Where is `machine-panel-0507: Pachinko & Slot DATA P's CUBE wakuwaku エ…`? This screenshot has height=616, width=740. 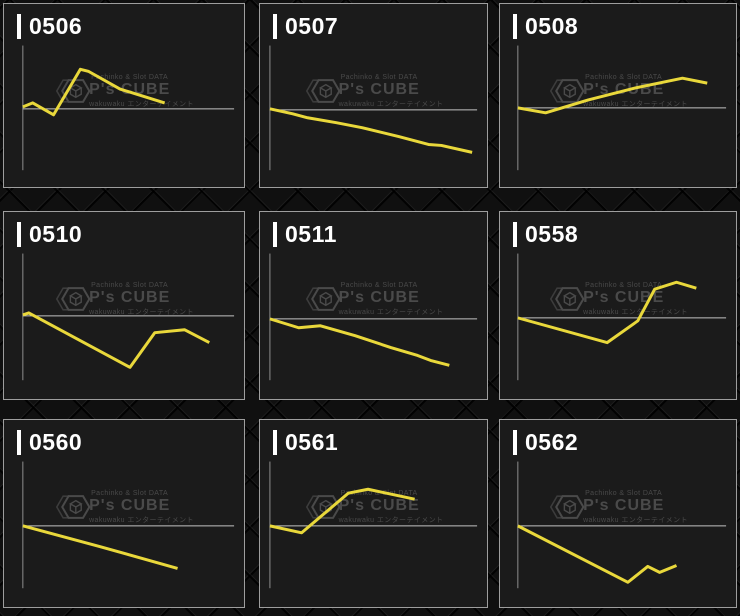 machine-panel-0507: Pachinko & Slot DATA P's CUBE wakuwaku エ… is located at coordinates (373, 95).